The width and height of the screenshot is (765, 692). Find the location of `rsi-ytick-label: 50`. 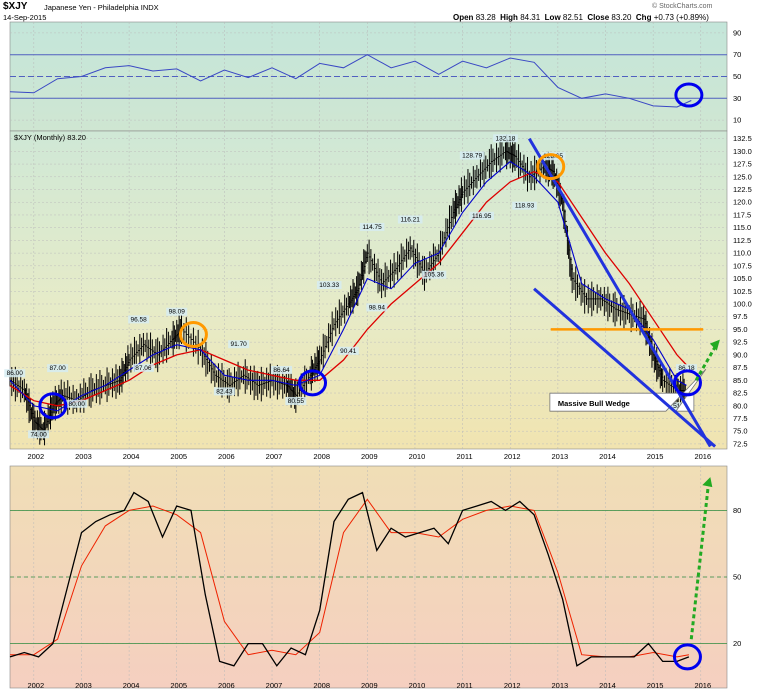

rsi-ytick-label: 50 is located at coordinates (737, 76).